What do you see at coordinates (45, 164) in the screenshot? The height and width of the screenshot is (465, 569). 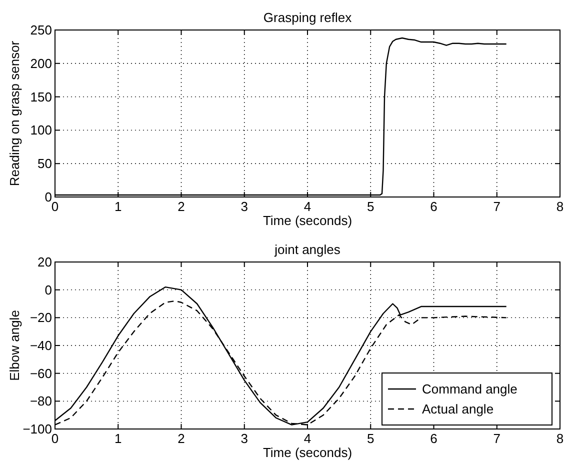 I see `y-tick-label: 50` at bounding box center [45, 164].